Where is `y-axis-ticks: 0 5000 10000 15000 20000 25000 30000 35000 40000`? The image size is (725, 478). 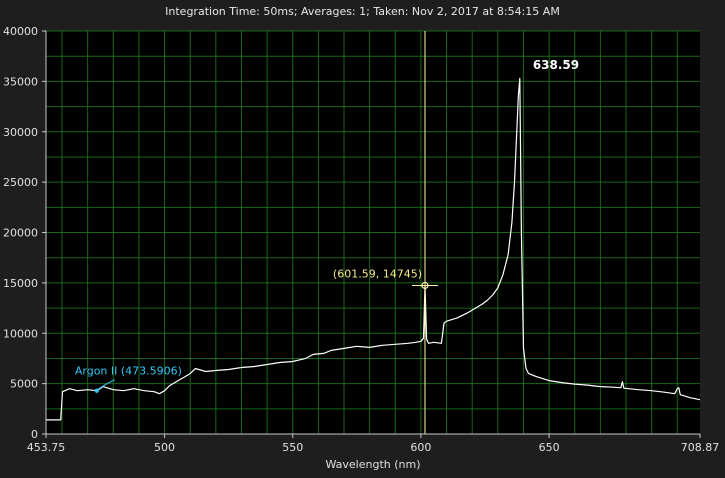 y-axis-ticks: 0 5000 10000 15000 20000 25000 30000 35000 40000 is located at coordinates (25, 233).